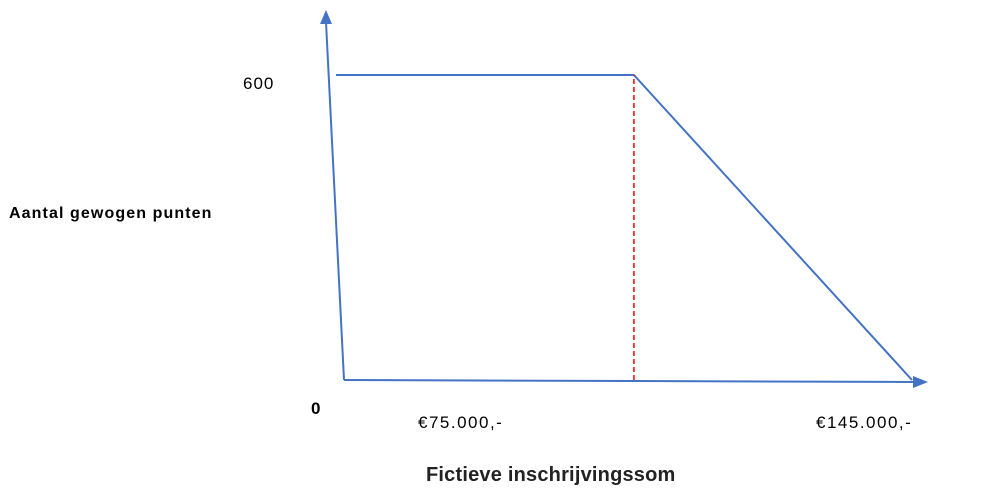 This screenshot has width=984, height=494. I want to click on x-tick-label: €75.000,-, so click(461, 422).